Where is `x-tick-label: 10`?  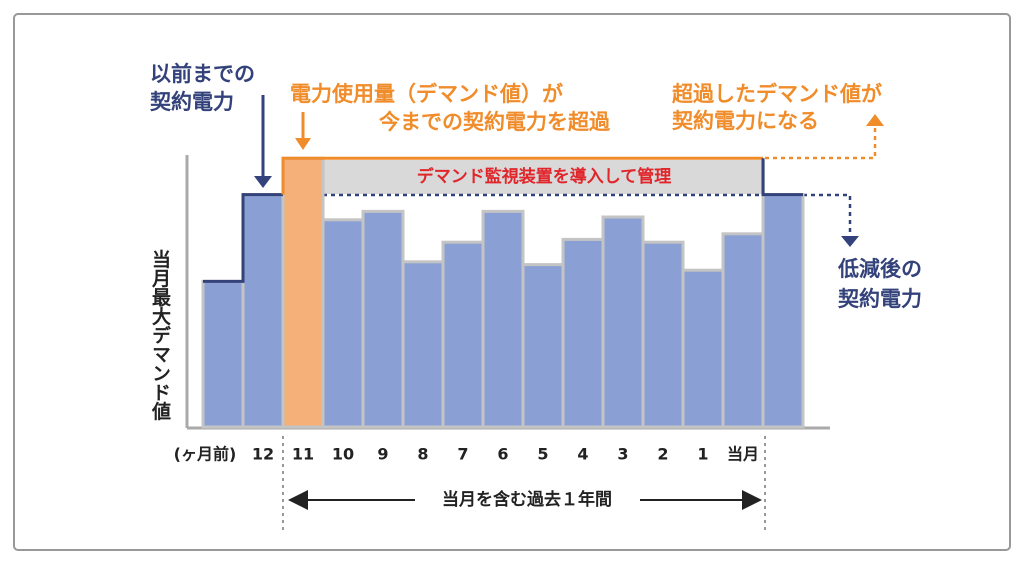 x-tick-label: 10 is located at coordinates (343, 454).